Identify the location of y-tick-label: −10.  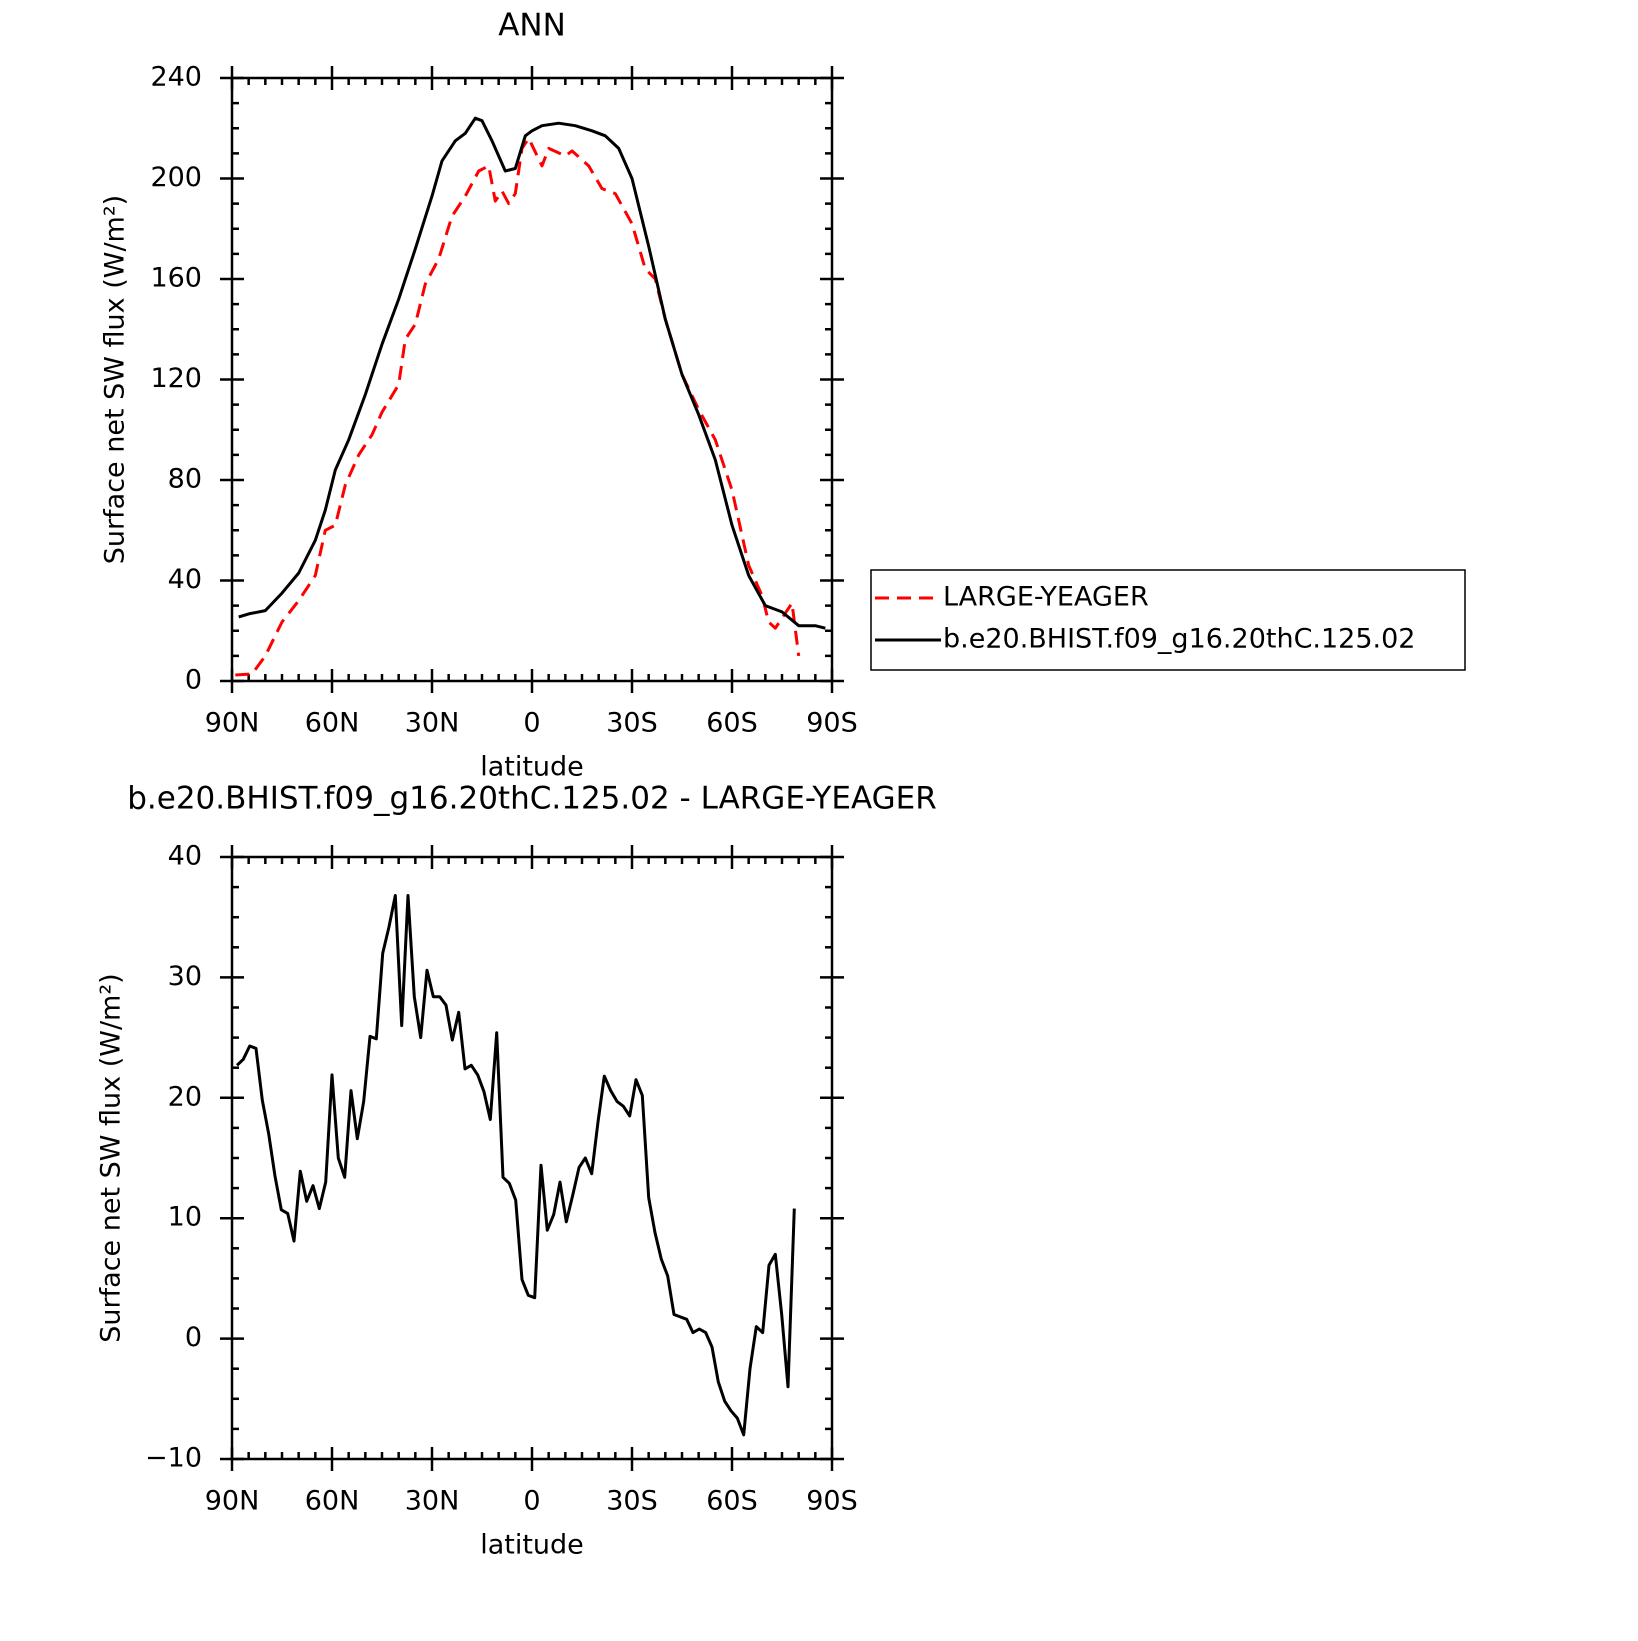
(173, 1458).